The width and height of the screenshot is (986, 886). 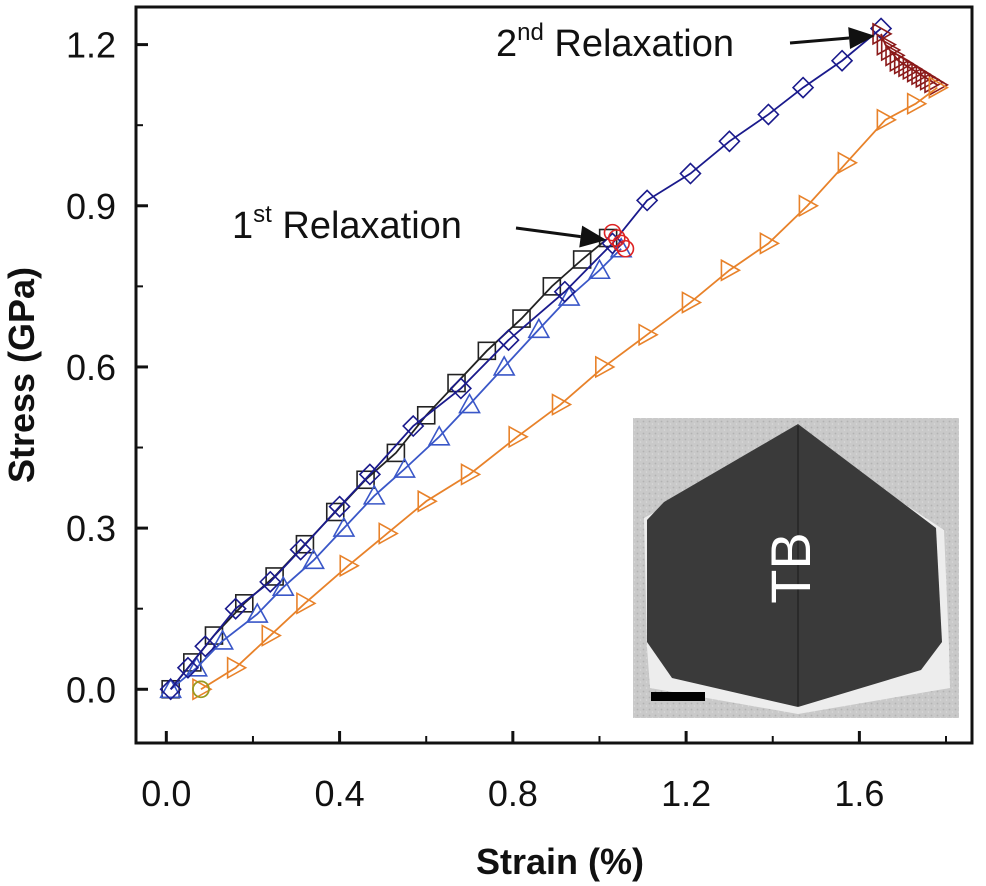 I want to click on x-tick-label: 1.2, so click(x=686, y=793).